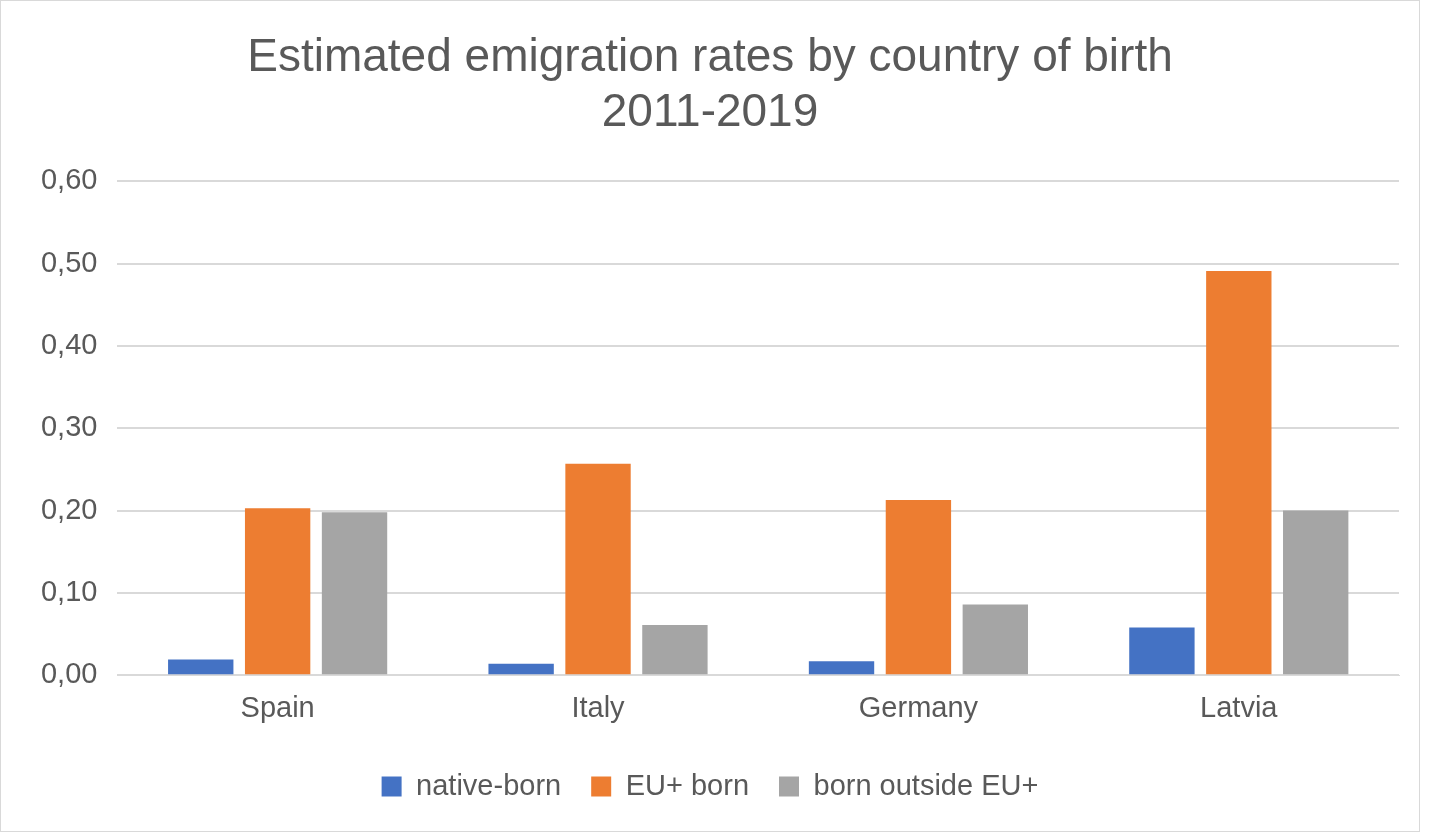 The height and width of the screenshot is (834, 1433). What do you see at coordinates (69, 508) in the screenshot?
I see `y-tick-label: 0,20` at bounding box center [69, 508].